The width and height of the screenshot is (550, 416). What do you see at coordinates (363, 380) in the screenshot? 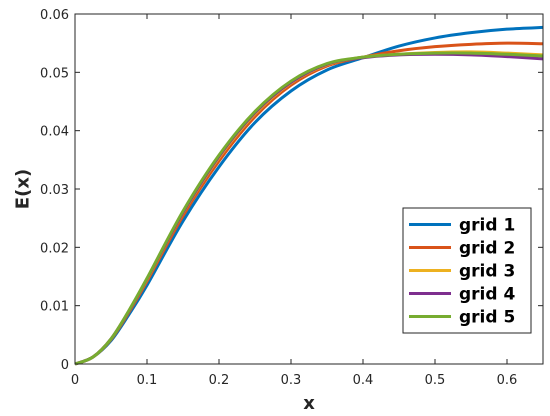
I see `x-tick-label: 0.4` at bounding box center [363, 380].